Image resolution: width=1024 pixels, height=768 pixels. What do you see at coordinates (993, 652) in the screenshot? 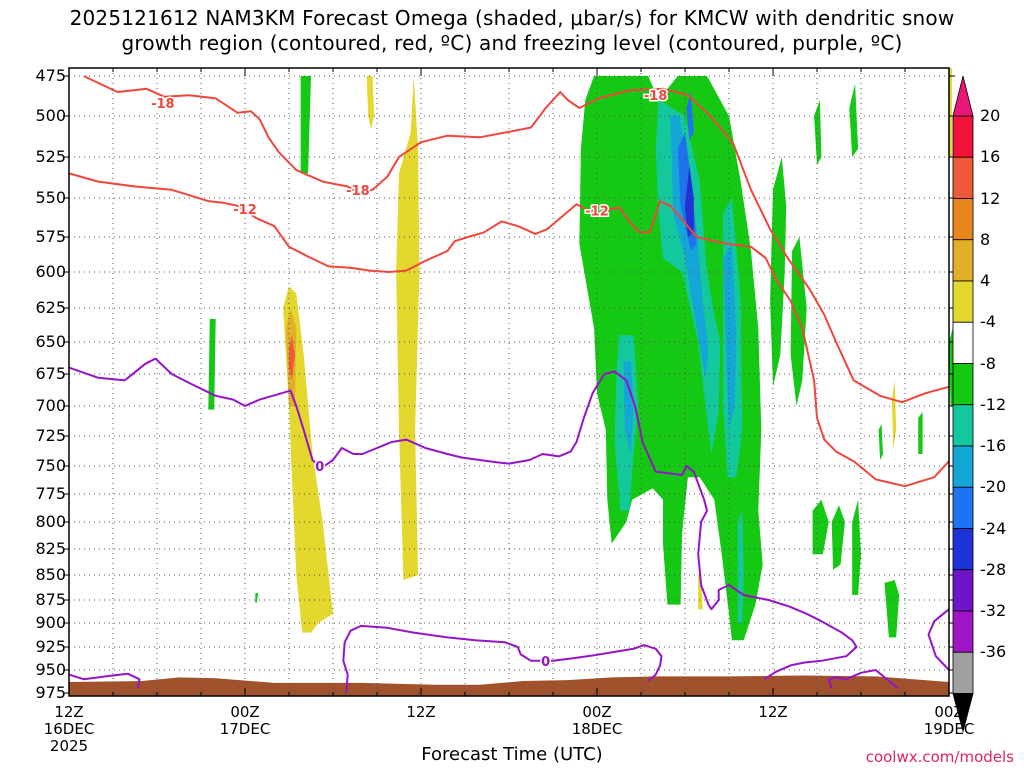
I see `colorbar-label: -36` at bounding box center [993, 652].